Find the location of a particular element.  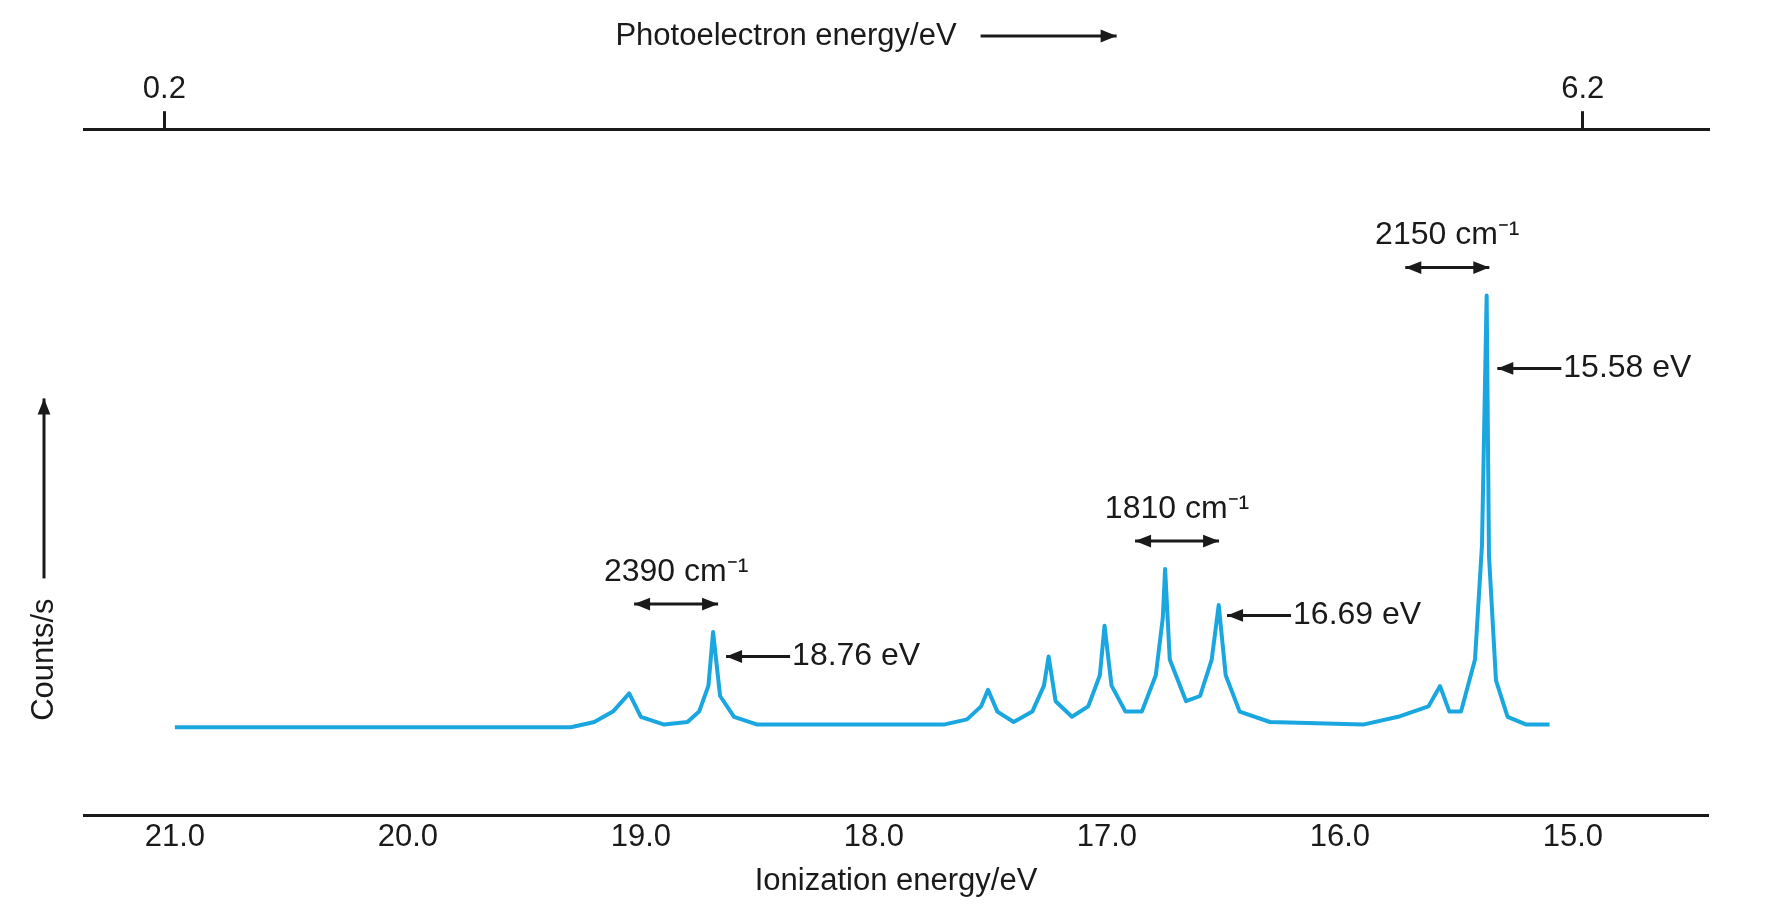

x-tick-label: 19.0 is located at coordinates (641, 835).